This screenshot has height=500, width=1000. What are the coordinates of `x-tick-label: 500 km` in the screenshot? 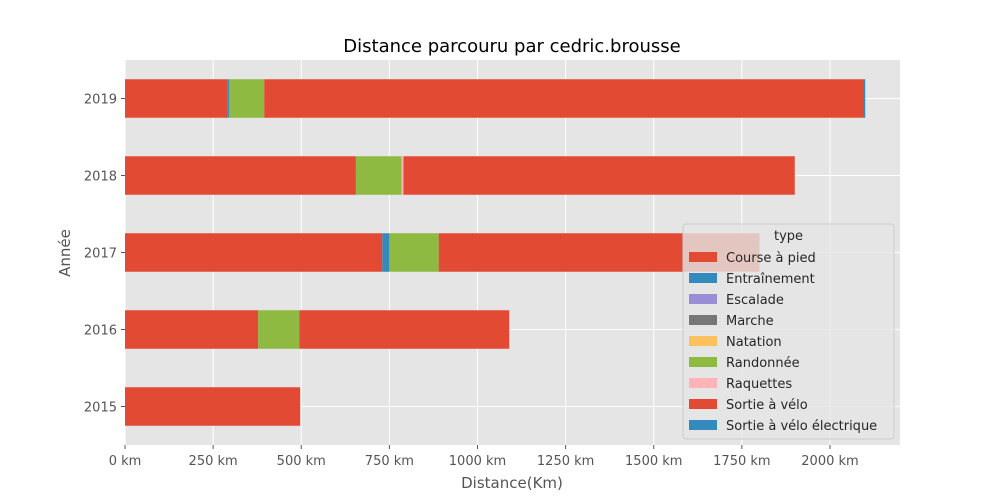 It's located at (301, 461).